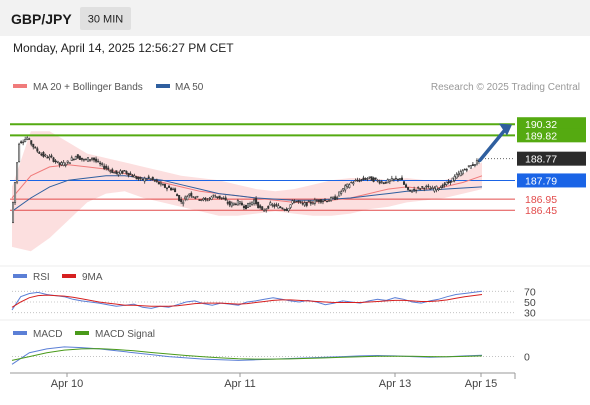 This screenshot has height=405, width=590. What do you see at coordinates (551, 124) in the screenshot?
I see `level-label-box` at bounding box center [551, 124].